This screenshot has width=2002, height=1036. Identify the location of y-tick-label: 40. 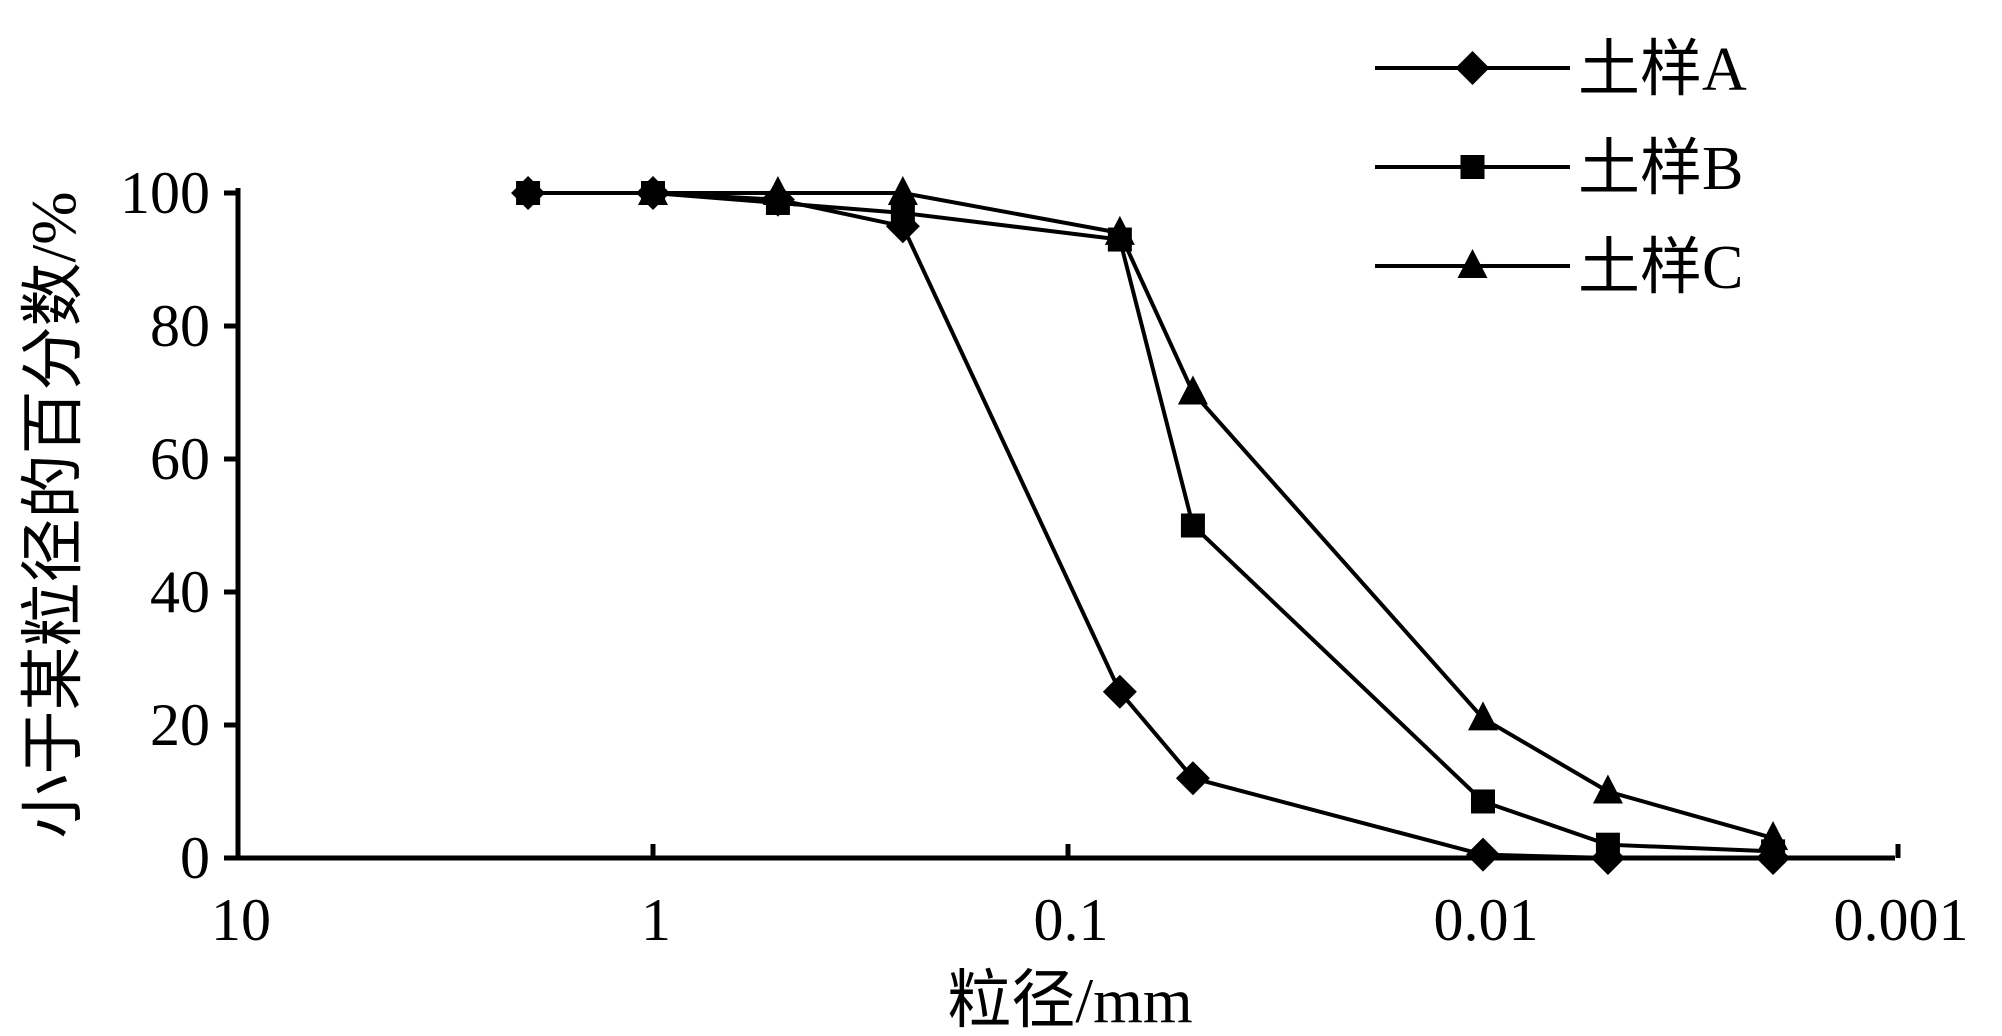
(180, 592).